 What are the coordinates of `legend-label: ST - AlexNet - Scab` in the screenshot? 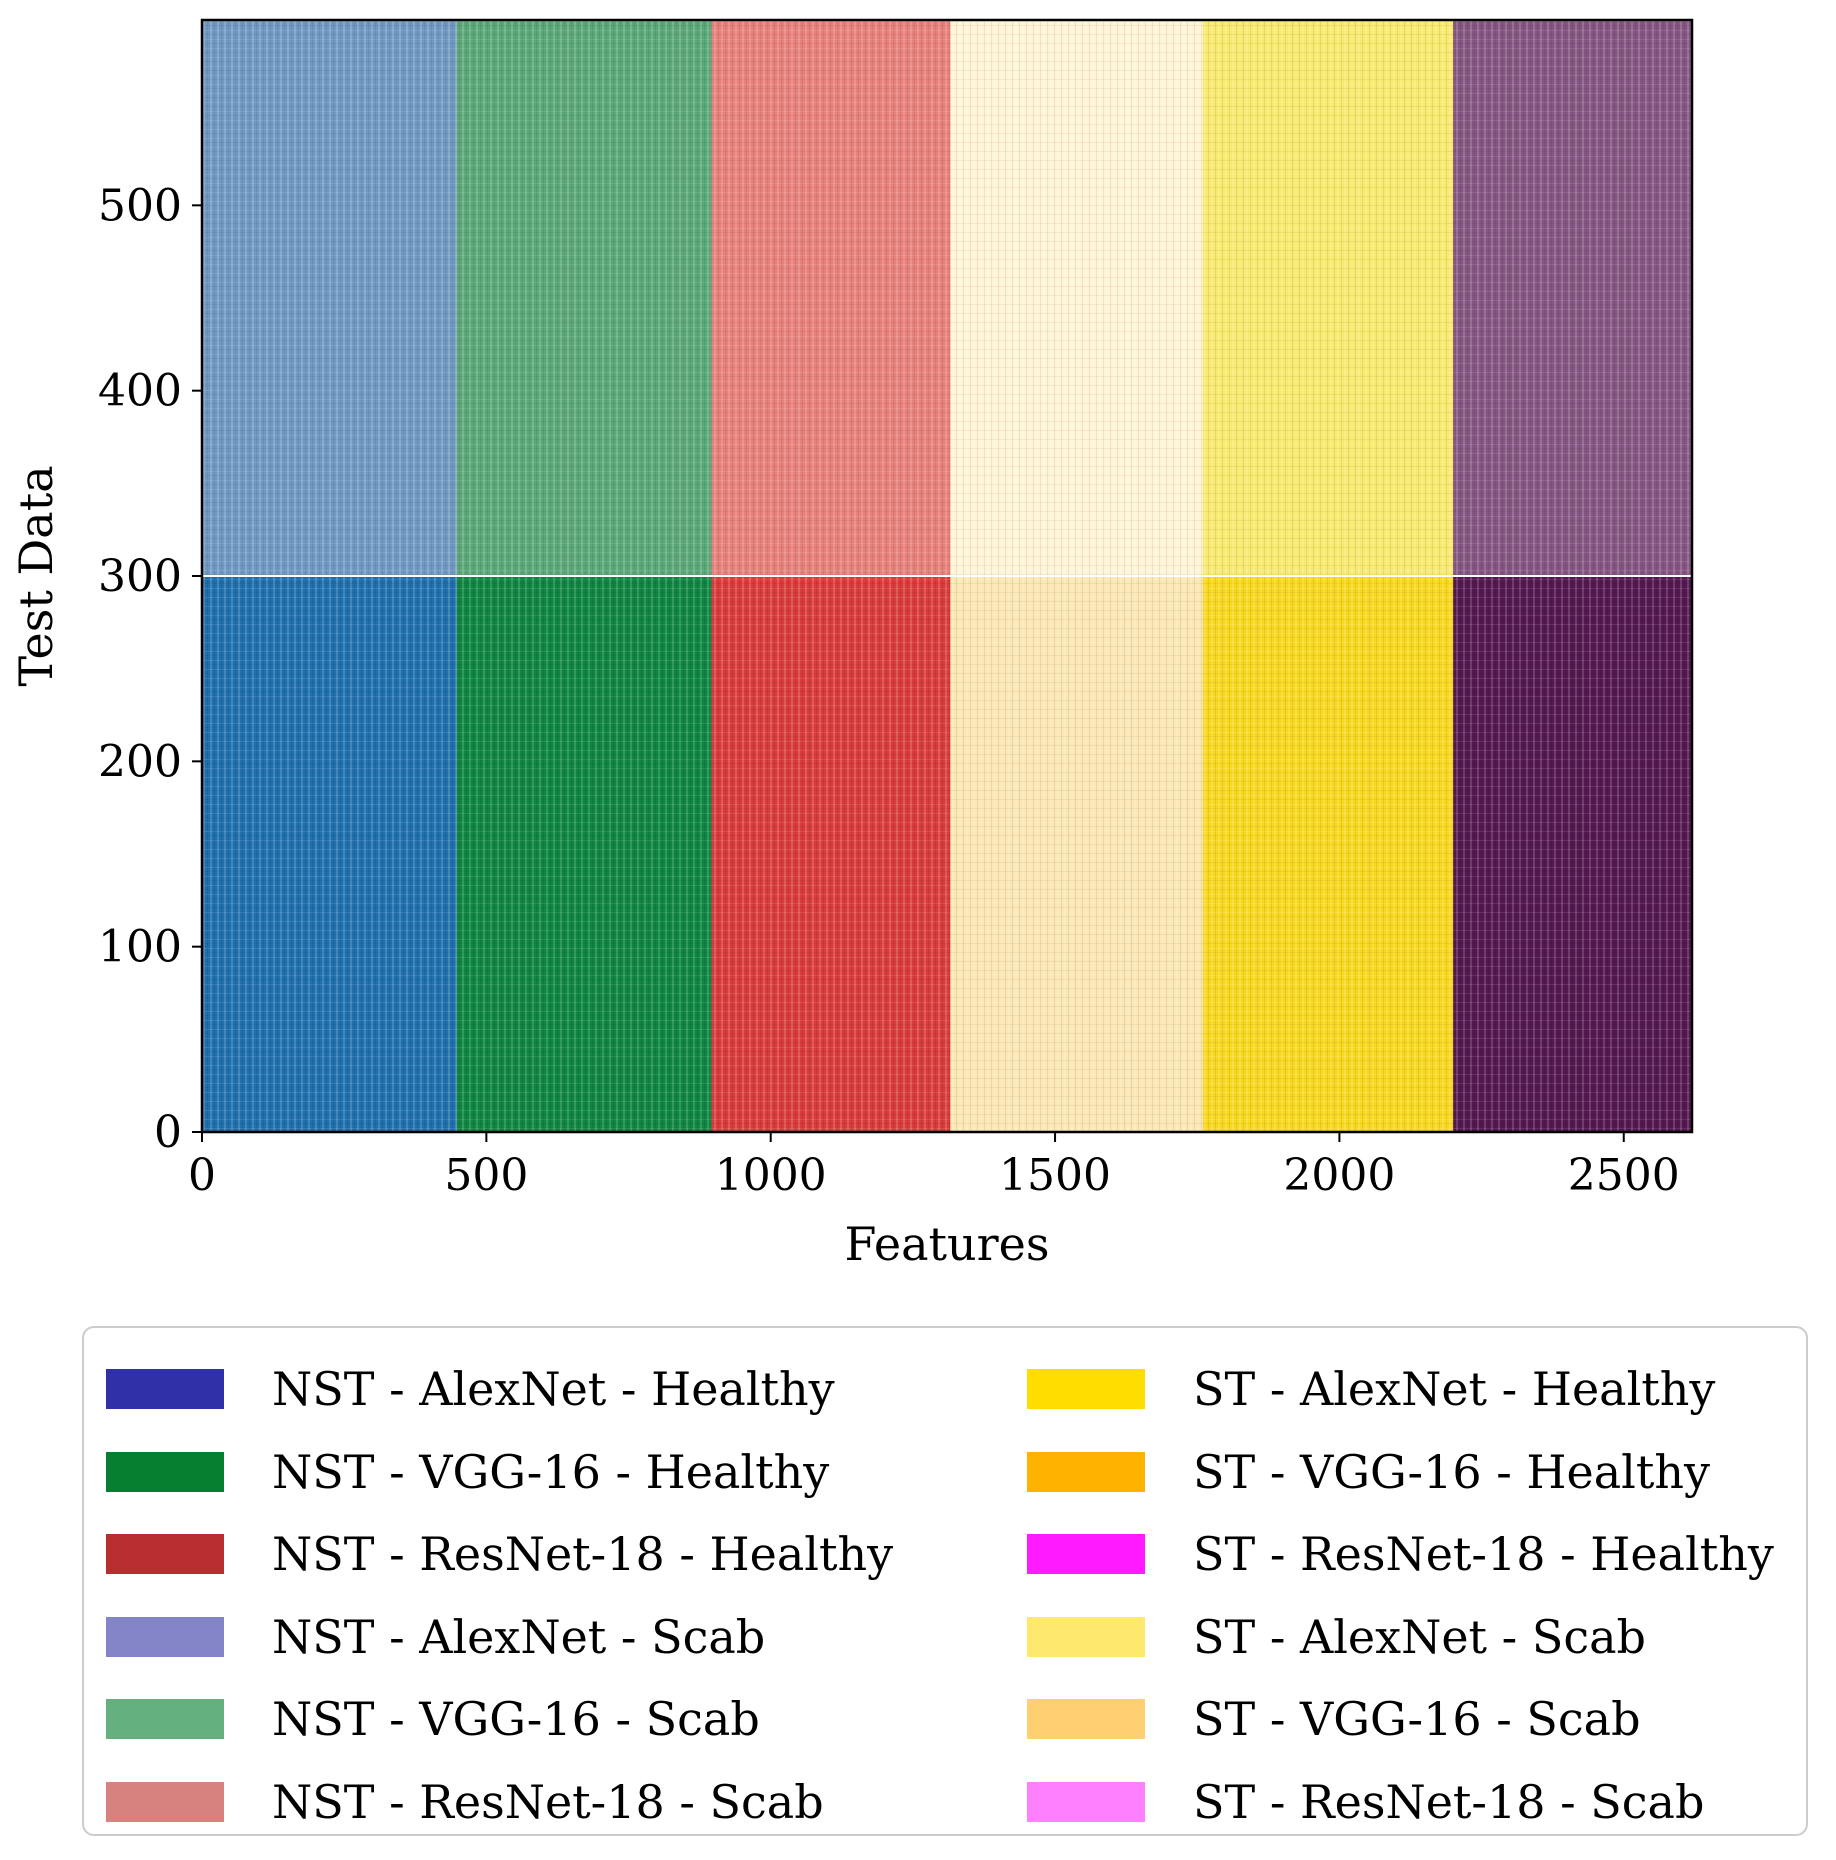 It's located at (1419, 1636).